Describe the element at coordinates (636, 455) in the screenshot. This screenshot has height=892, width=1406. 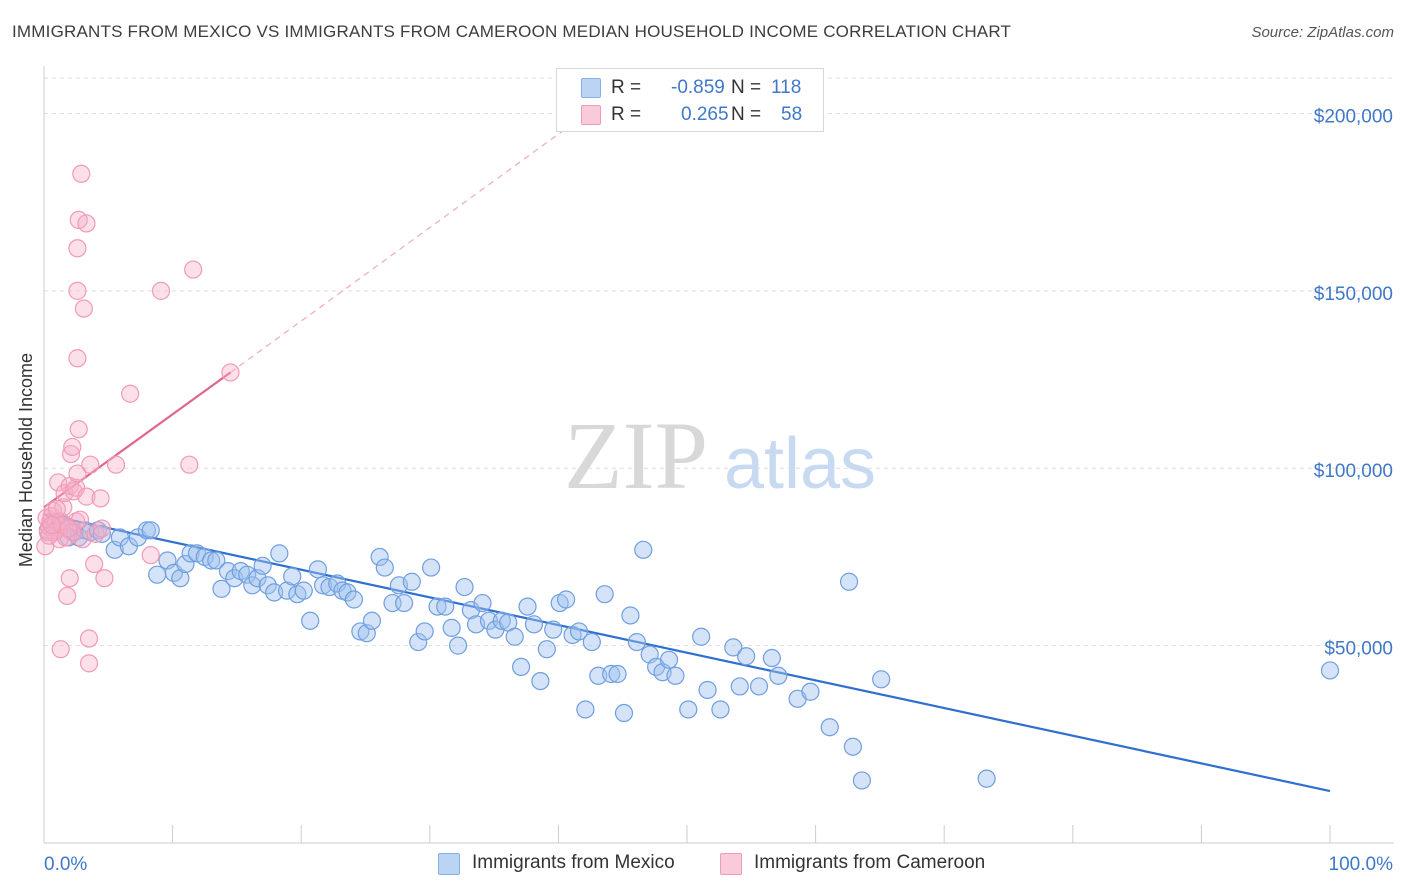
I see `watermark-zip: ZIP` at that location.